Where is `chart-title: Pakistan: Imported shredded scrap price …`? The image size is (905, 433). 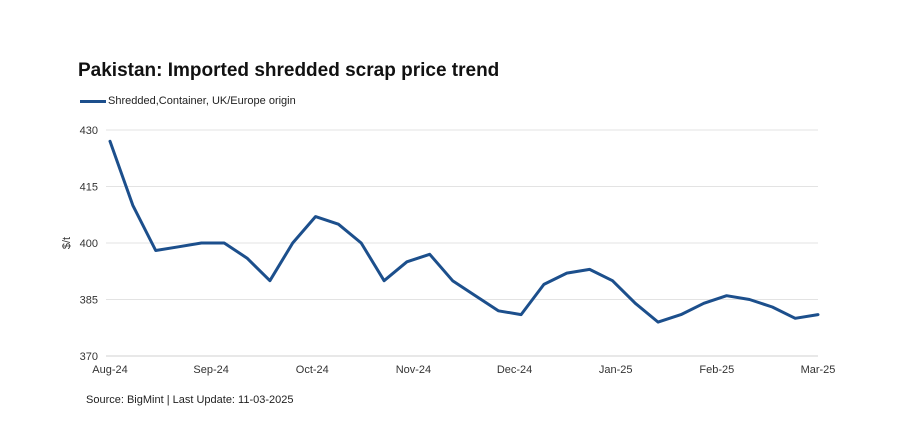 chart-title: Pakistan: Imported shredded scrap price … is located at coordinates (289, 70).